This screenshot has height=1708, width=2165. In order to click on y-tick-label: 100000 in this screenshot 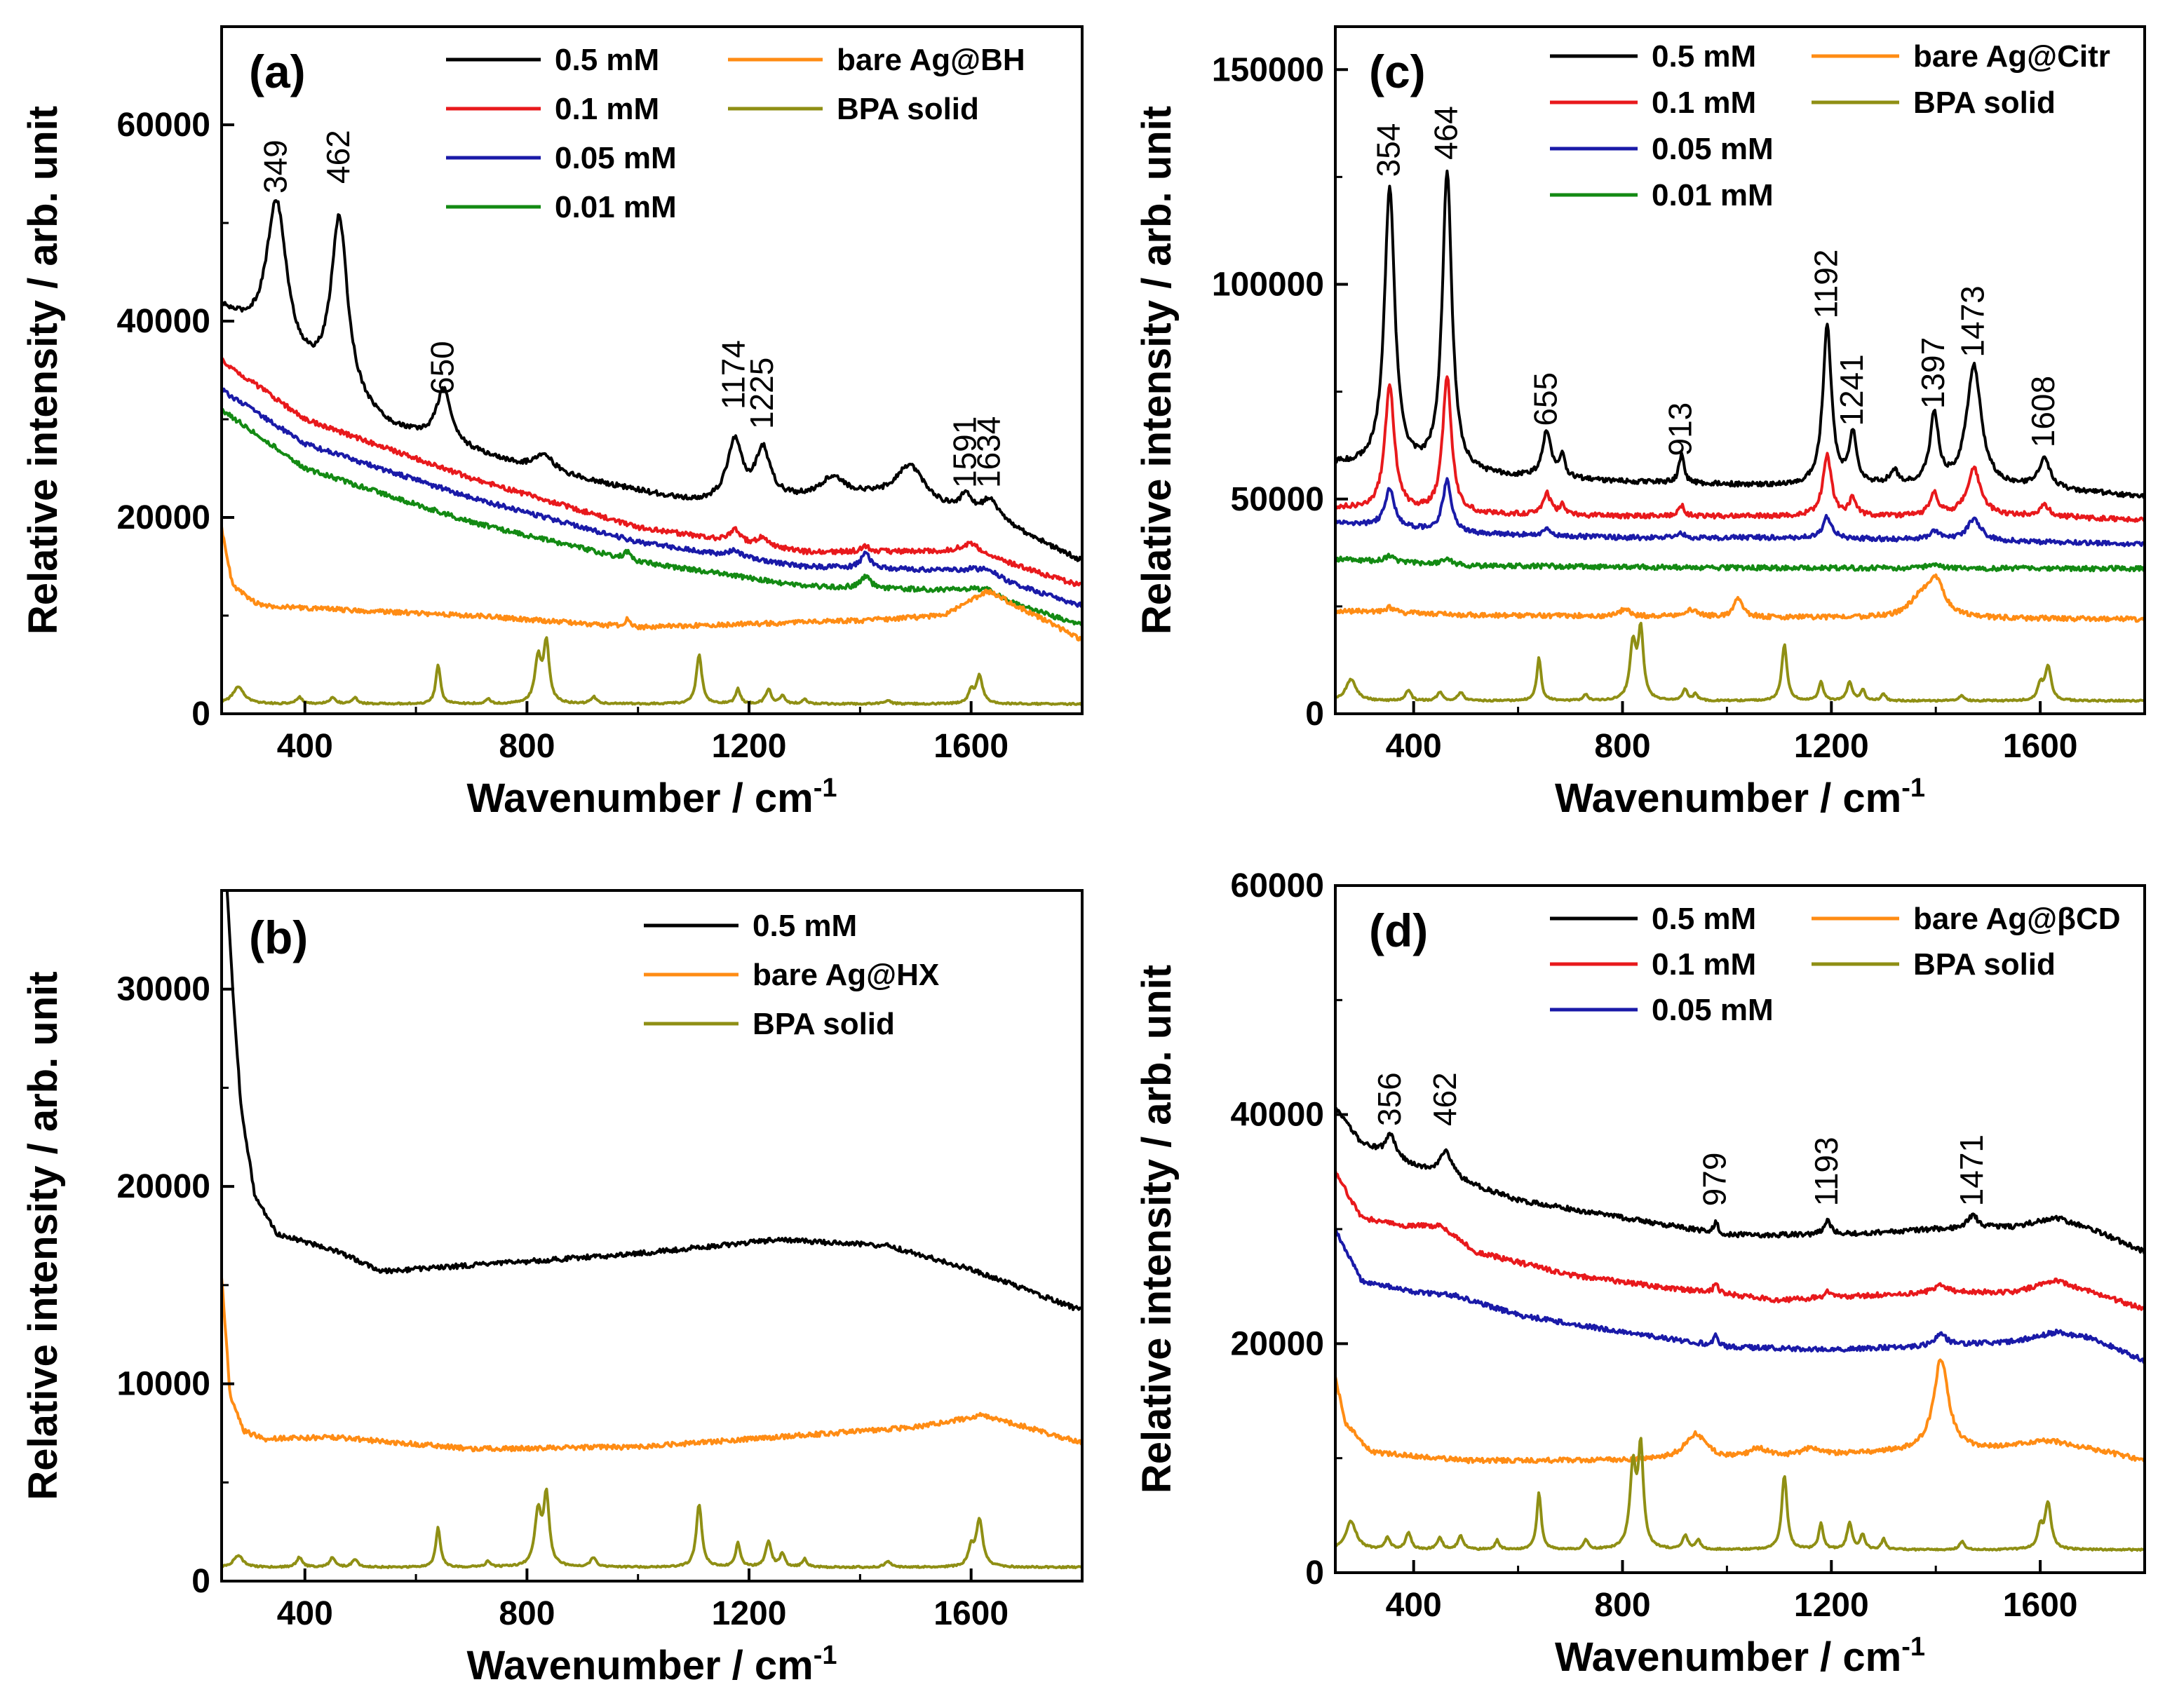, I will do `click(1268, 285)`.